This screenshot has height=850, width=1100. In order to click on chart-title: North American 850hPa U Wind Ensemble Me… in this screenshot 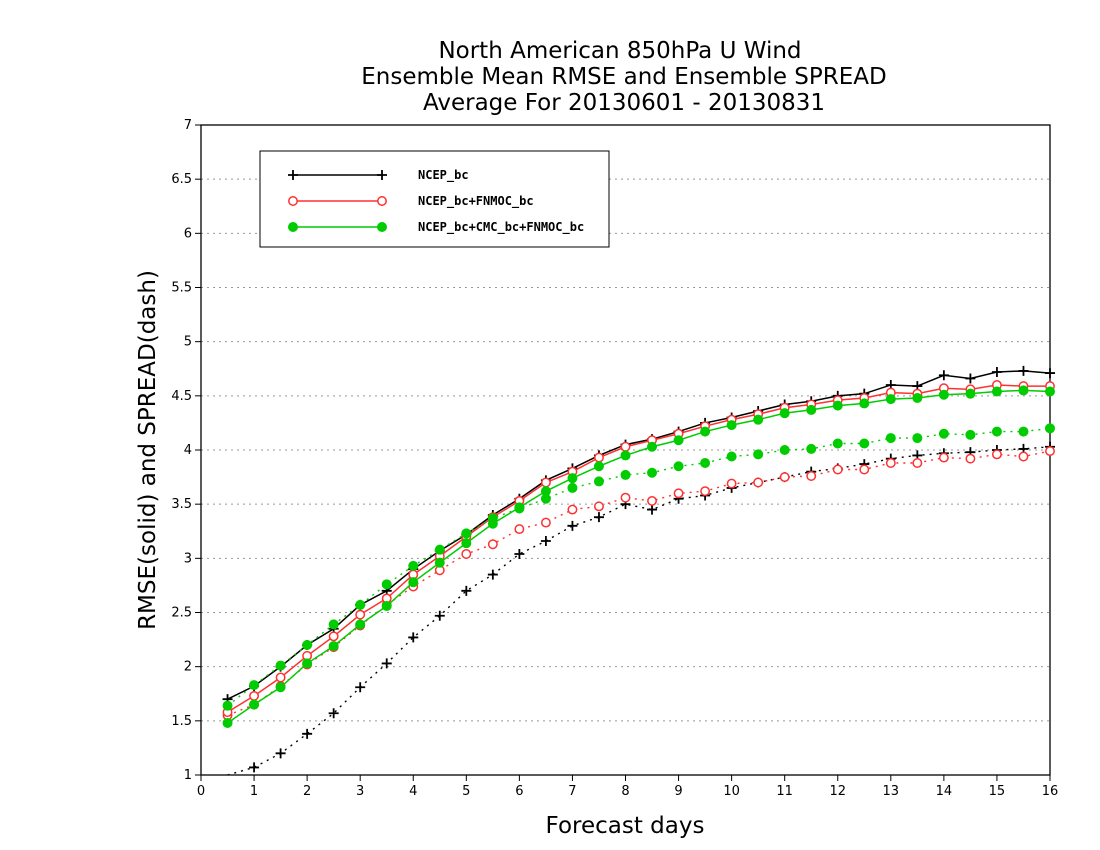, I will do `click(623, 77)`.